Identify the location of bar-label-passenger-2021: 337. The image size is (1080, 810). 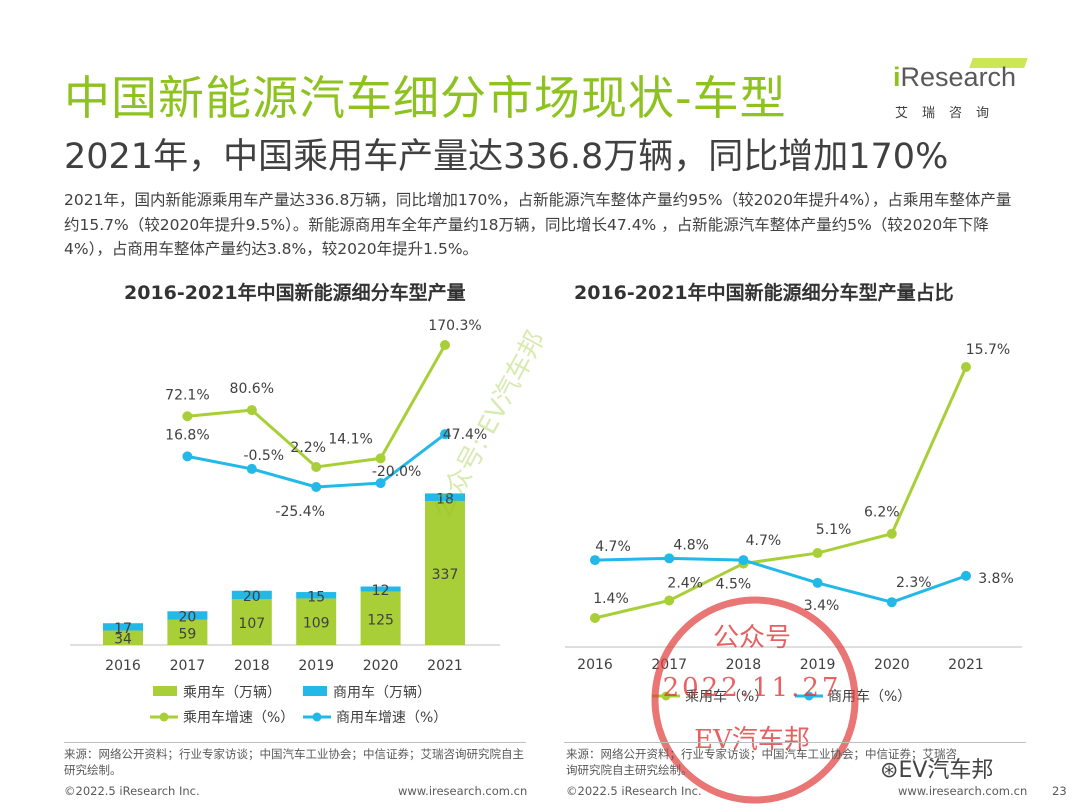
(445, 575).